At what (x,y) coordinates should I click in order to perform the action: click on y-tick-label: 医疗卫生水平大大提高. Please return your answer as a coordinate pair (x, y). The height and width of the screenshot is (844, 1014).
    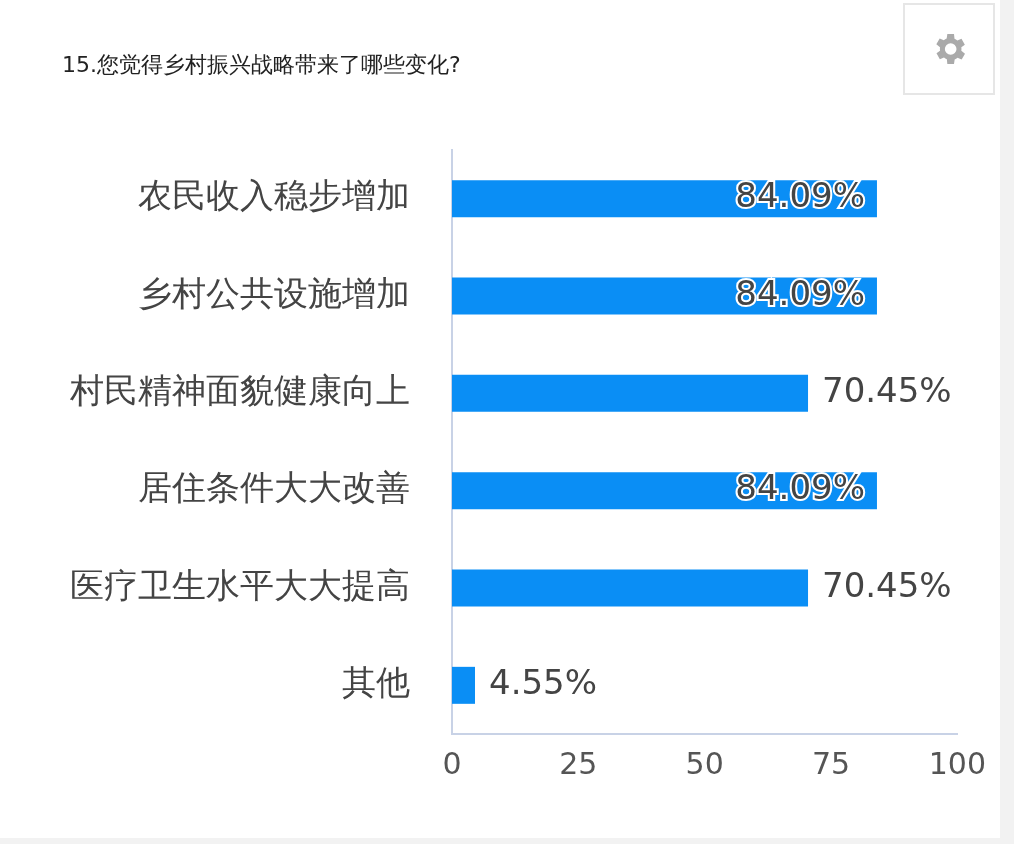
    Looking at the image, I should click on (240, 584).